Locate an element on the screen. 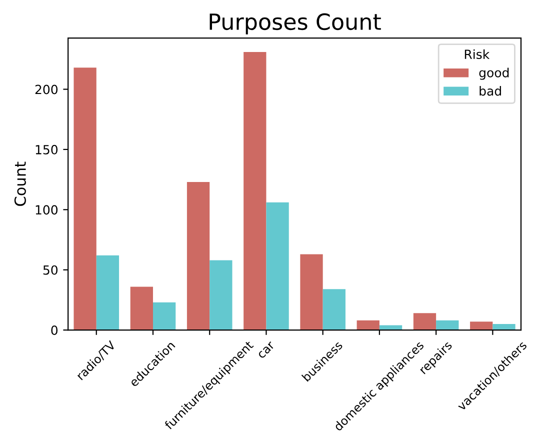 The height and width of the screenshot is (443, 536). legend-title: Risk is located at coordinates (477, 54).